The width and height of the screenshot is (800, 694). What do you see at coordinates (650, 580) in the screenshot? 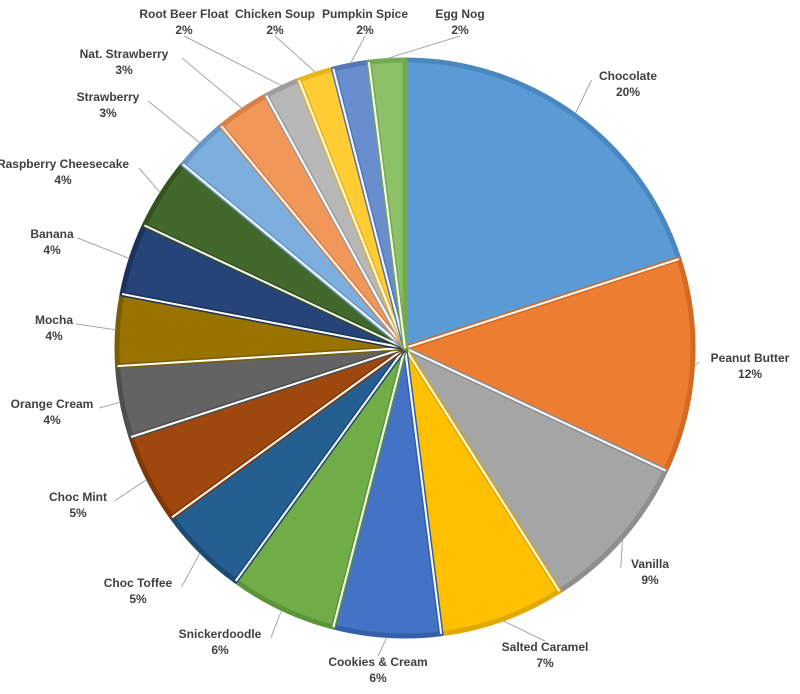
I see `data-label-percent: 9%` at bounding box center [650, 580].